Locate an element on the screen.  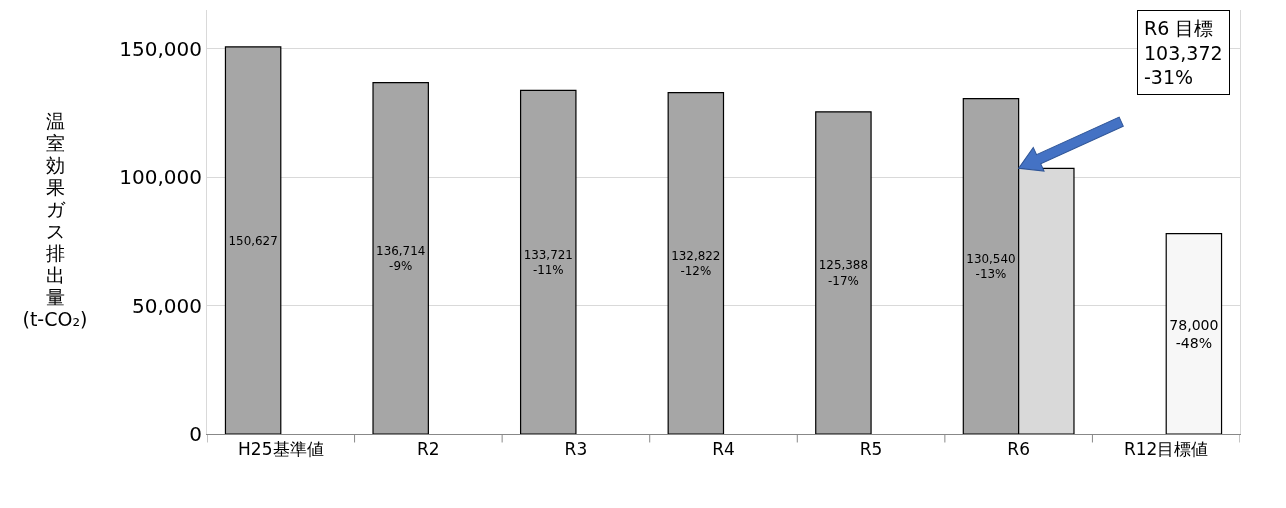
y-tick-label: 50,000 is located at coordinates (167, 305).